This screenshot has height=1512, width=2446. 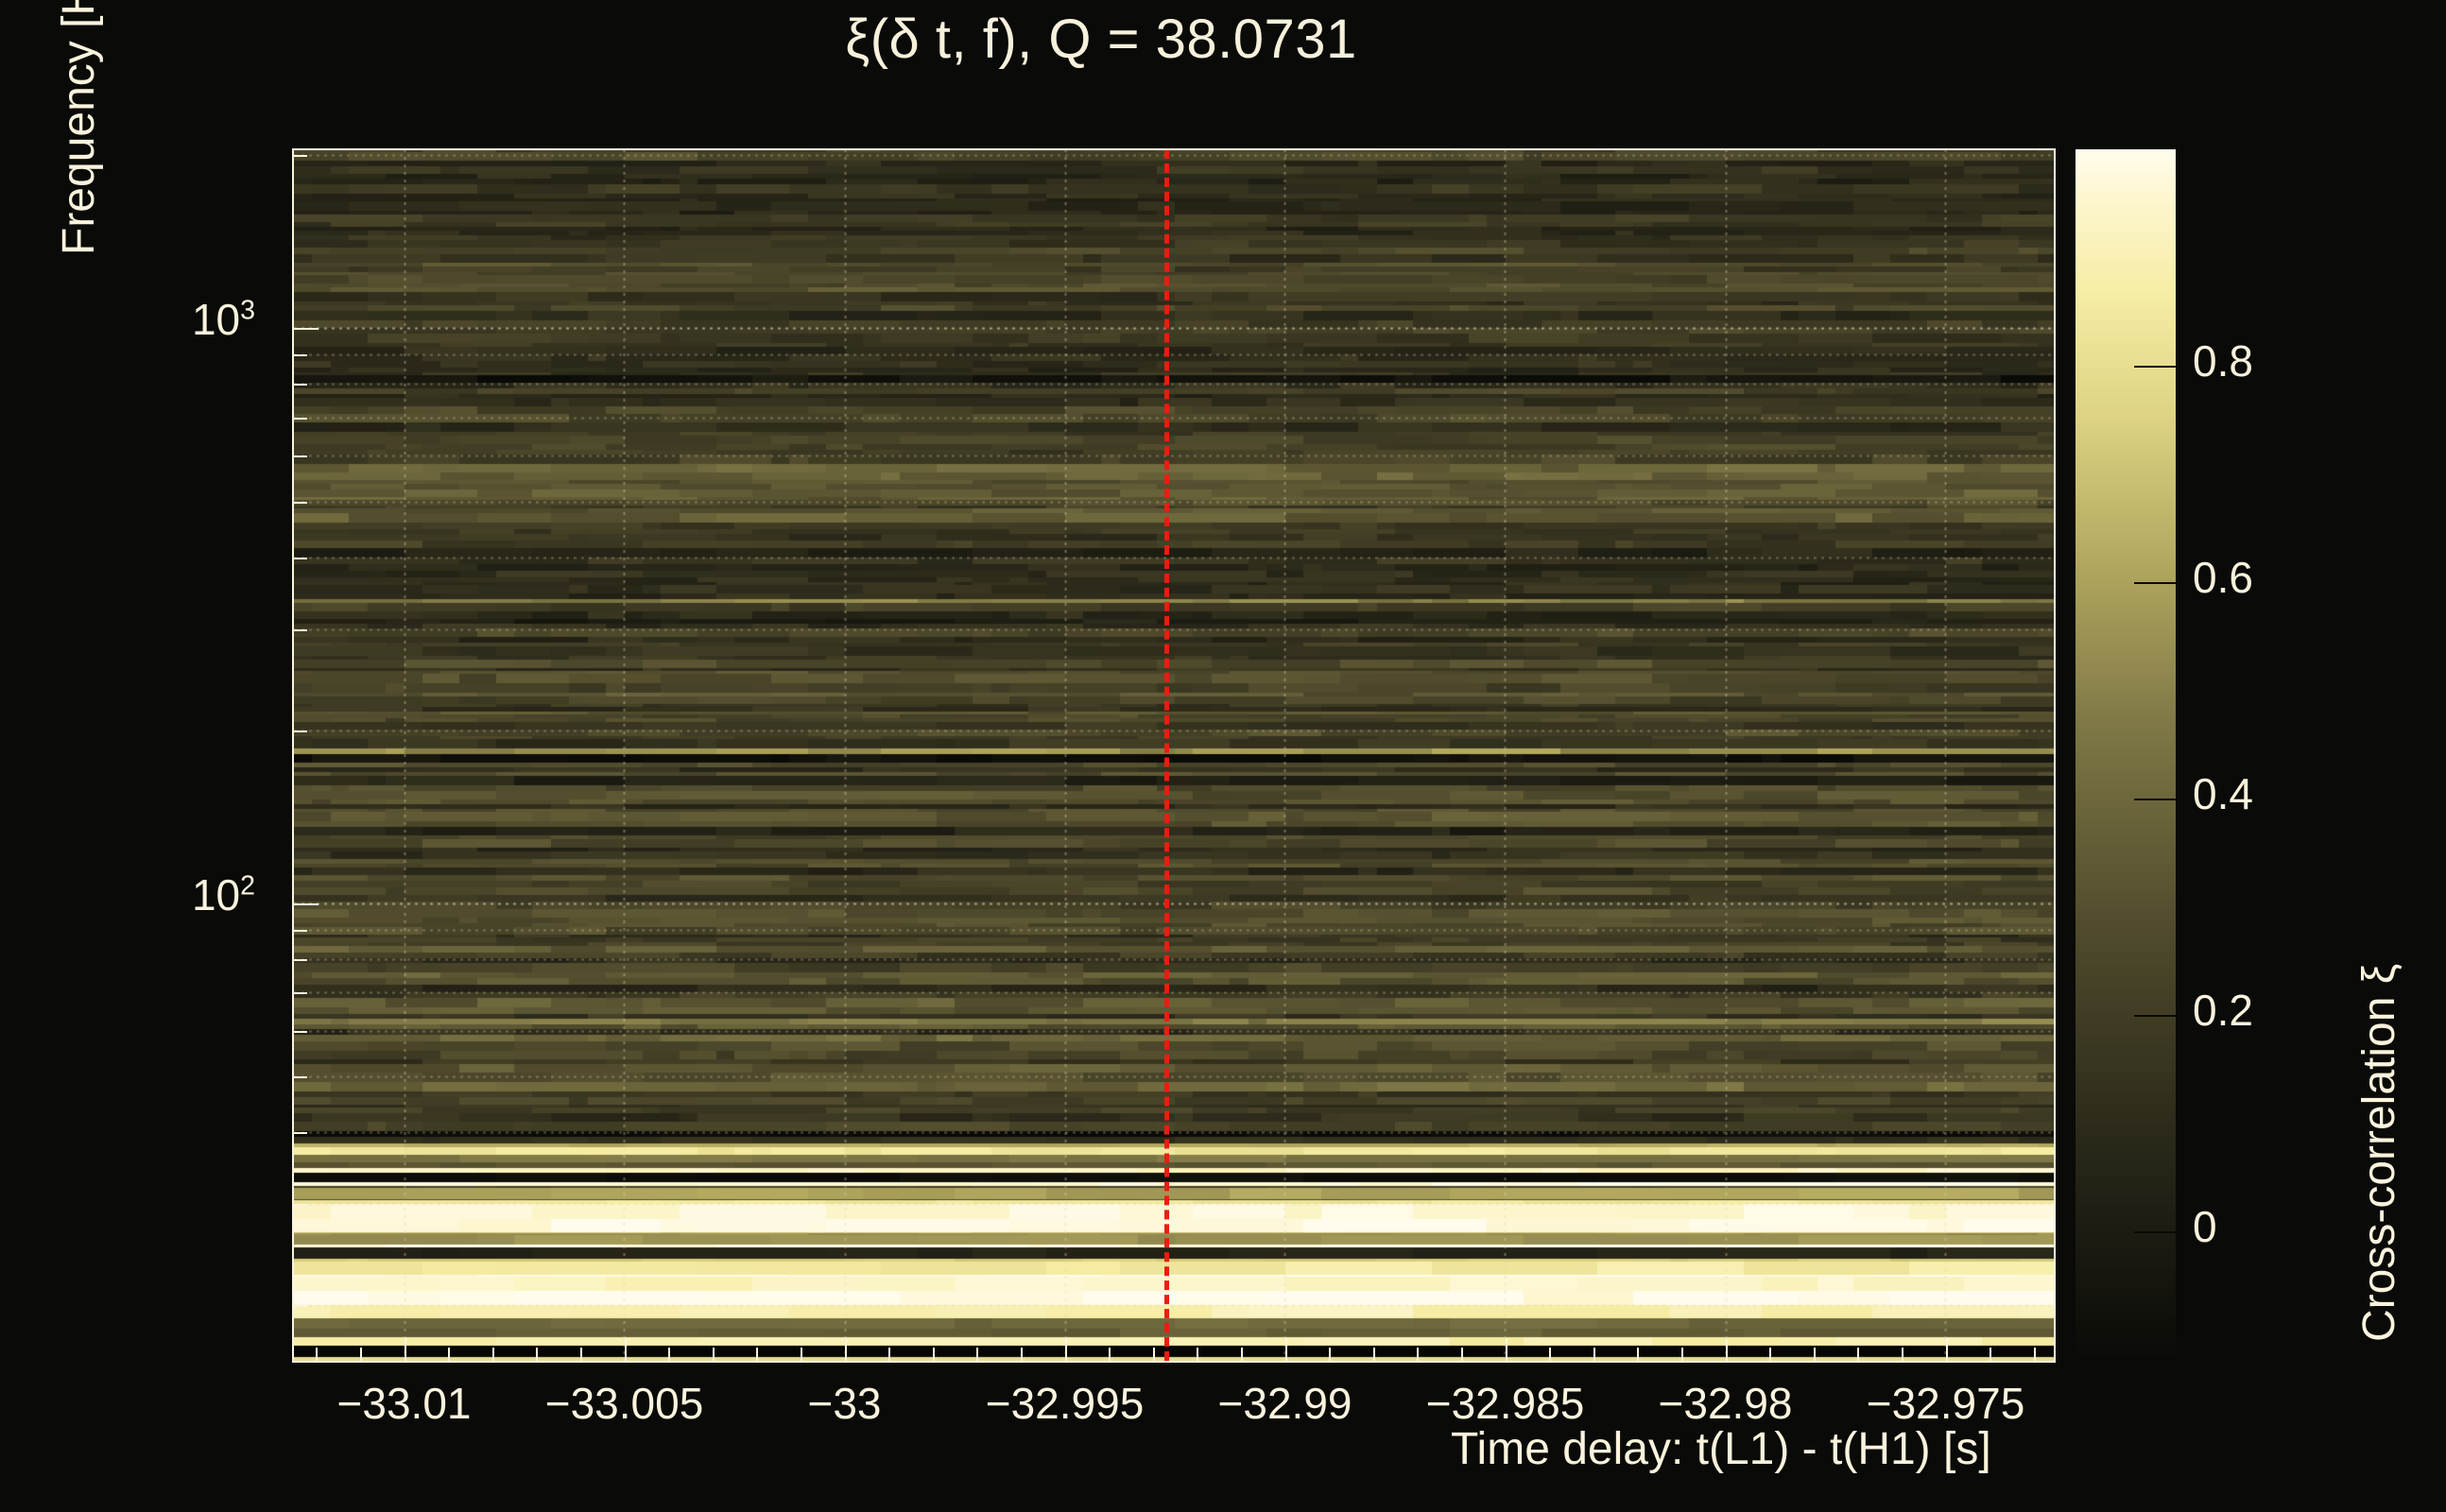 I want to click on x-axis-line, so click(x=1174, y=1362).